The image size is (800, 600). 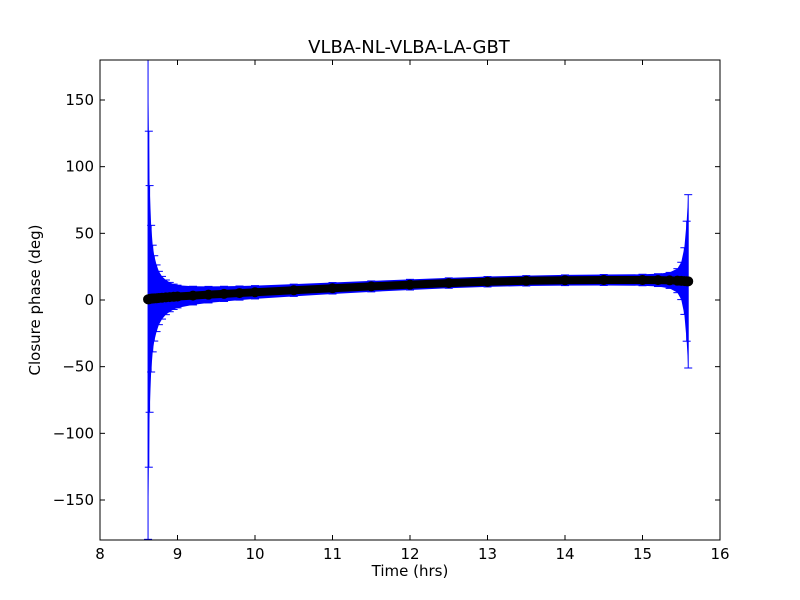 I want to click on x-tick-label: 9, so click(x=178, y=554).